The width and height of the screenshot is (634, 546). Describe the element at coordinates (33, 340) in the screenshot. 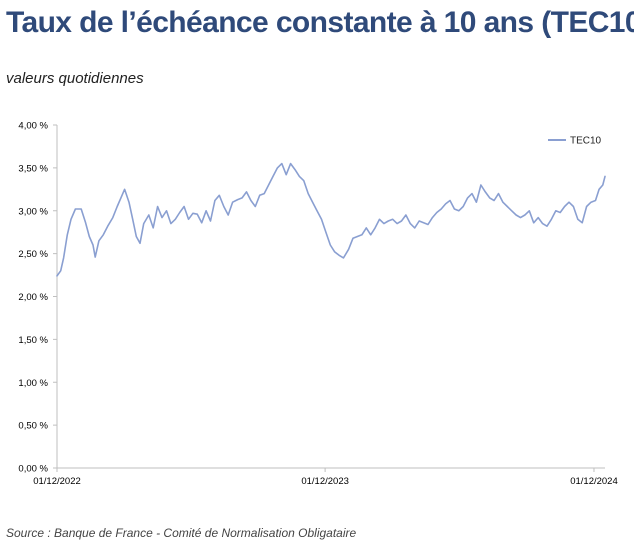

I see `y-tick-label: 1,50 %` at that location.